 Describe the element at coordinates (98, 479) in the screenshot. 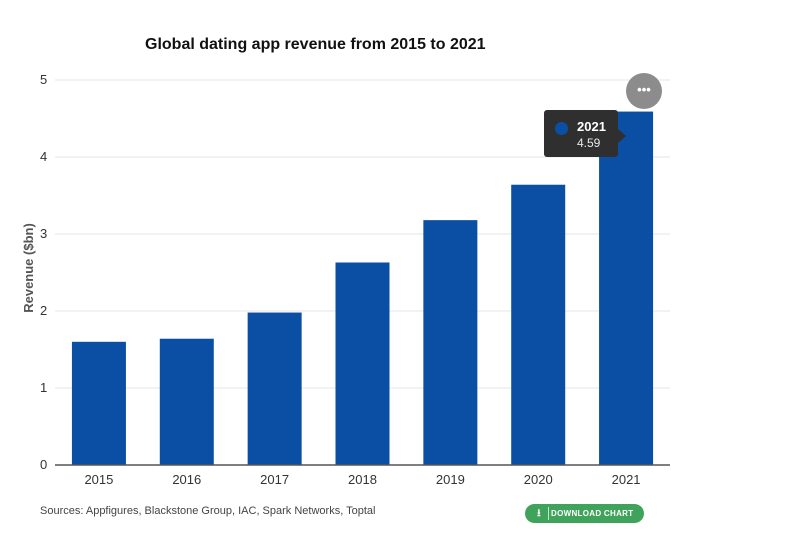

I see `x-tick-label: 2015` at that location.